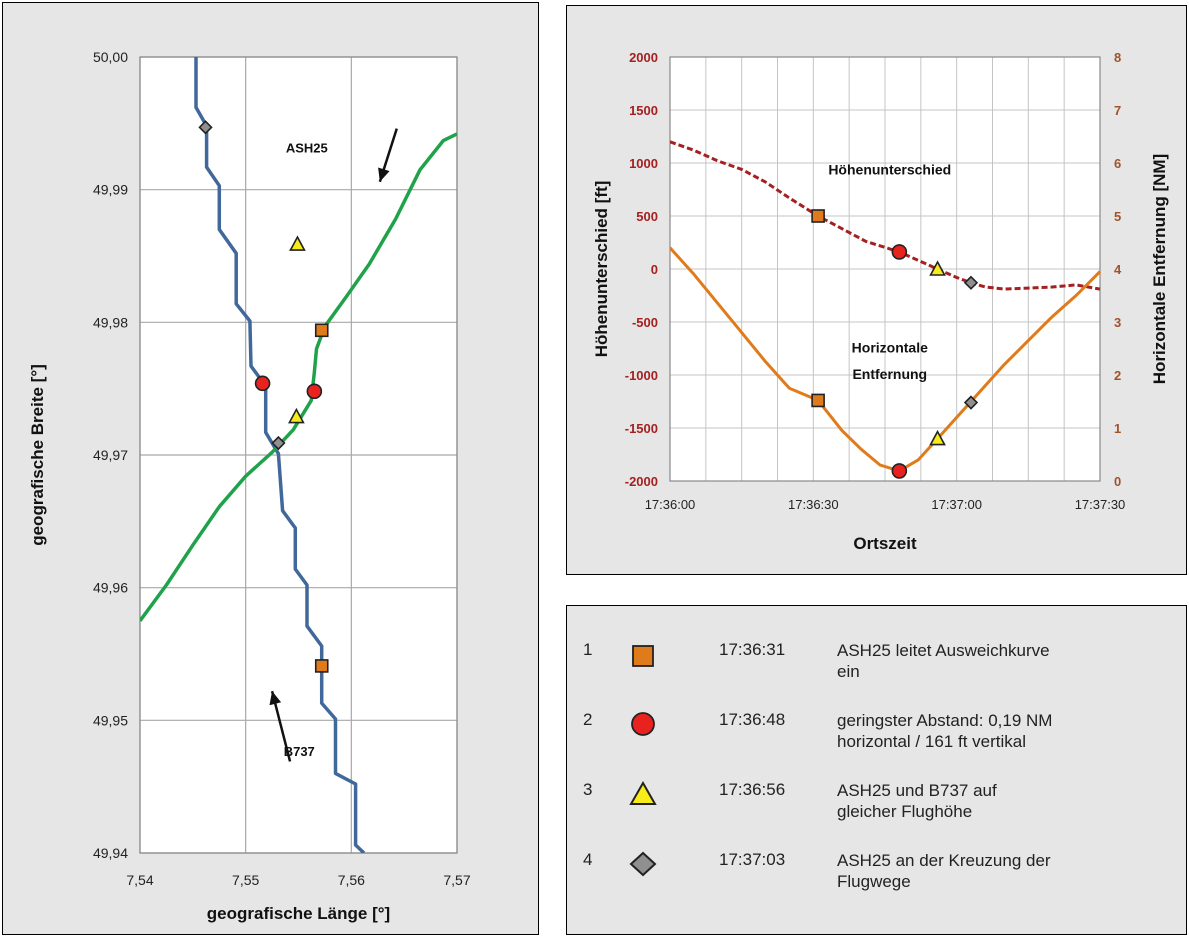 The height and width of the screenshot is (937, 1189). Describe the element at coordinates (110, 588) in the screenshot. I see `y-tick-label: 49,96` at that location.